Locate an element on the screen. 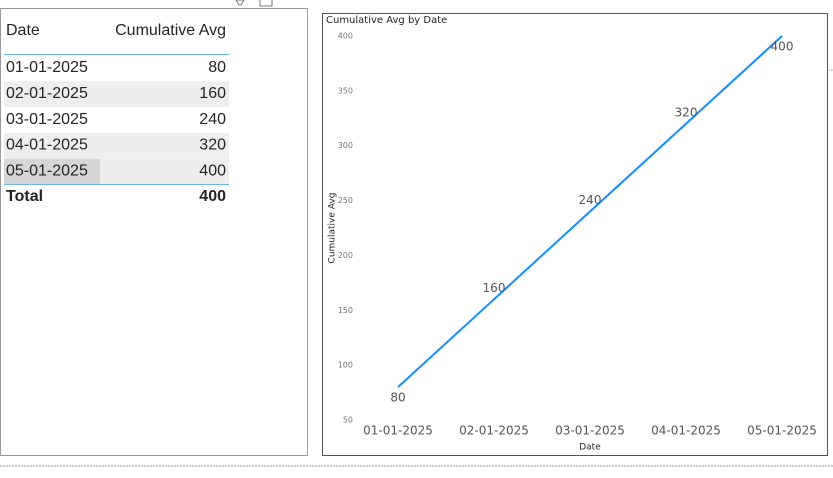 The height and width of the screenshot is (478, 833). chart-title: Cumulative Avg by Date is located at coordinates (386, 20).